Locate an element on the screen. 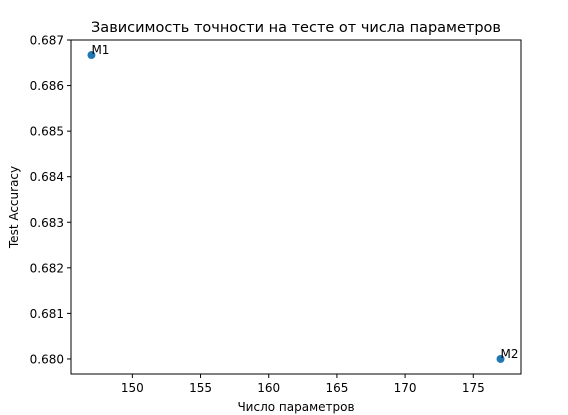 Image resolution: width=568 pixels, height=415 pixels. y-axis-ticks: 0.680 0.681 0.682 0.683 0.684 0.685 0.686 0.687 is located at coordinates (50, 200).